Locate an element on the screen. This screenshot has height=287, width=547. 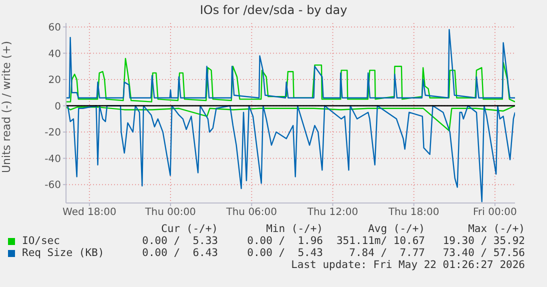
x-tick-label: Fri 00:00 is located at coordinates (494, 212).